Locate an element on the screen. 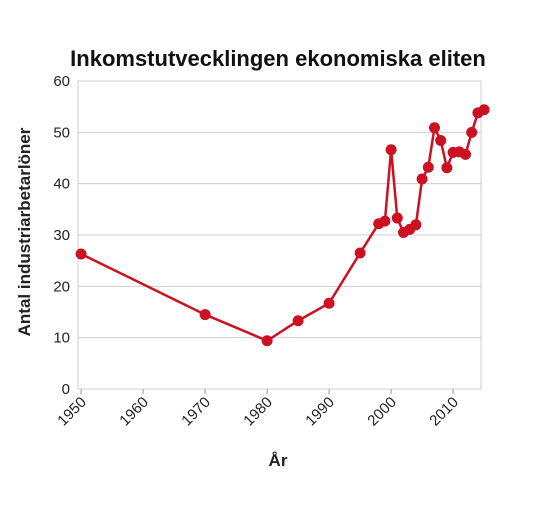  y-axis-label: Antal industriarbetarlöner is located at coordinates (24, 231).